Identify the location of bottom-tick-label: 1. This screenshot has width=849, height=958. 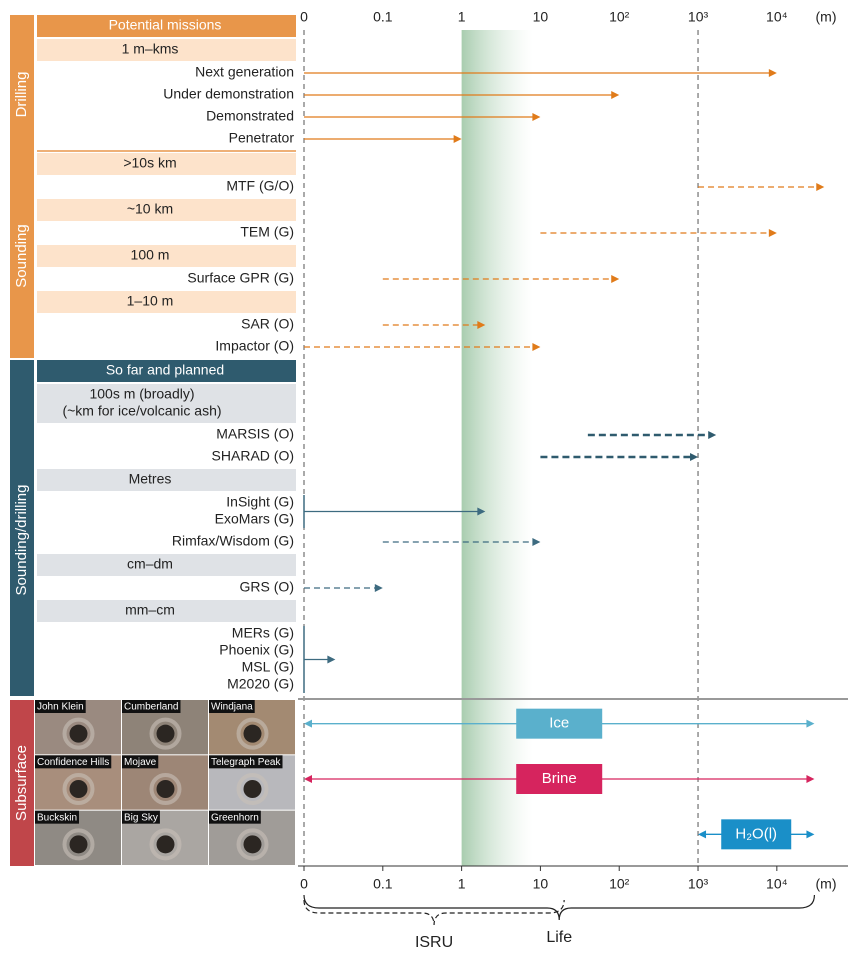
(462, 884).